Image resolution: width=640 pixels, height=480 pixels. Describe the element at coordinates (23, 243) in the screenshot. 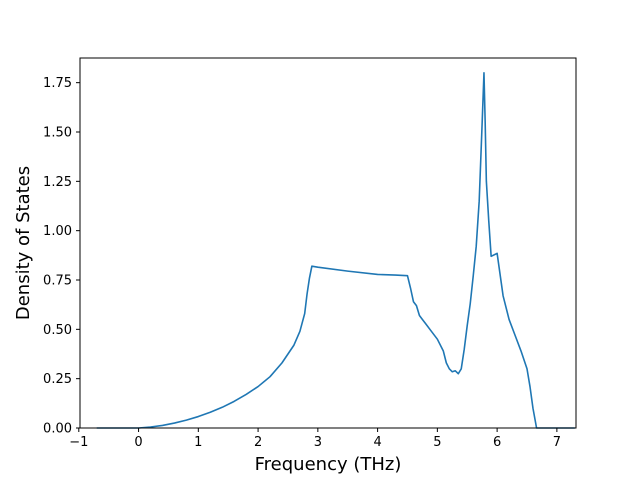

I see `y-axis-label: Density of States` at that location.